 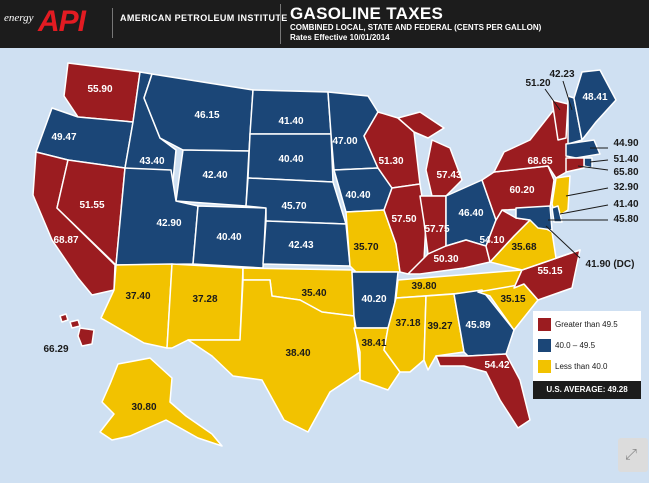 I want to click on legend-swatch-mid, so click(x=544, y=345).